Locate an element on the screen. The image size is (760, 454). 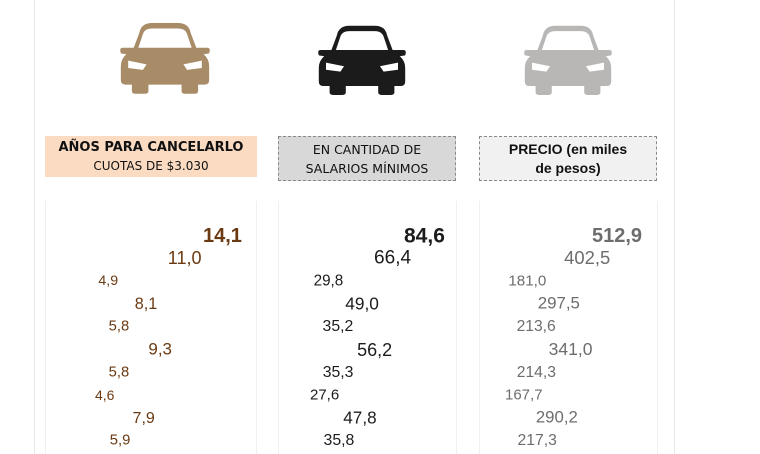
years-value: 4,9 is located at coordinates (108, 280).